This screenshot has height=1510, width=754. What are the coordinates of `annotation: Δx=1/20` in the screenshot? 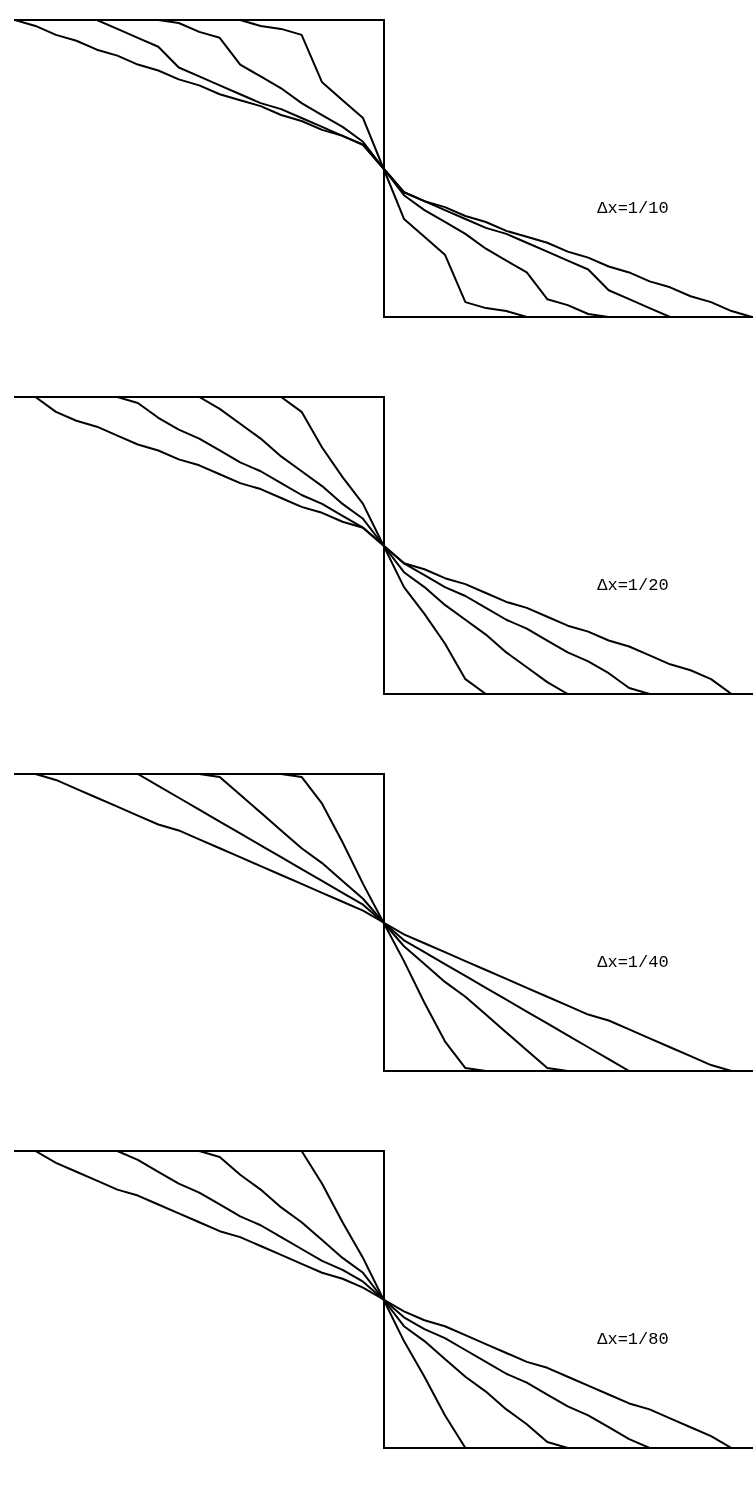 It's located at (633, 585).